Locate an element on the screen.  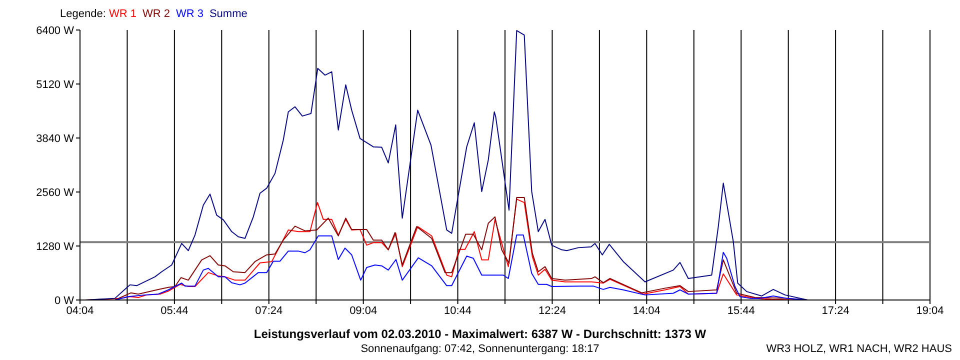
text: WR 1 is located at coordinates (122, 14).